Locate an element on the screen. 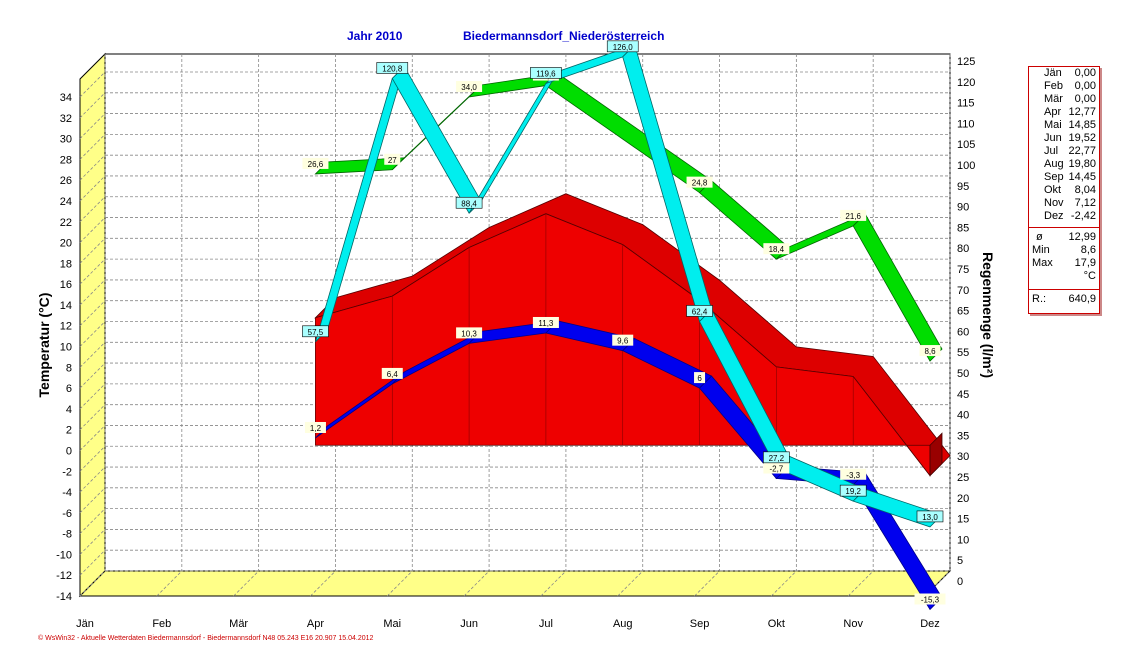  stats-month-value: 7,12 is located at coordinates (1085, 203).